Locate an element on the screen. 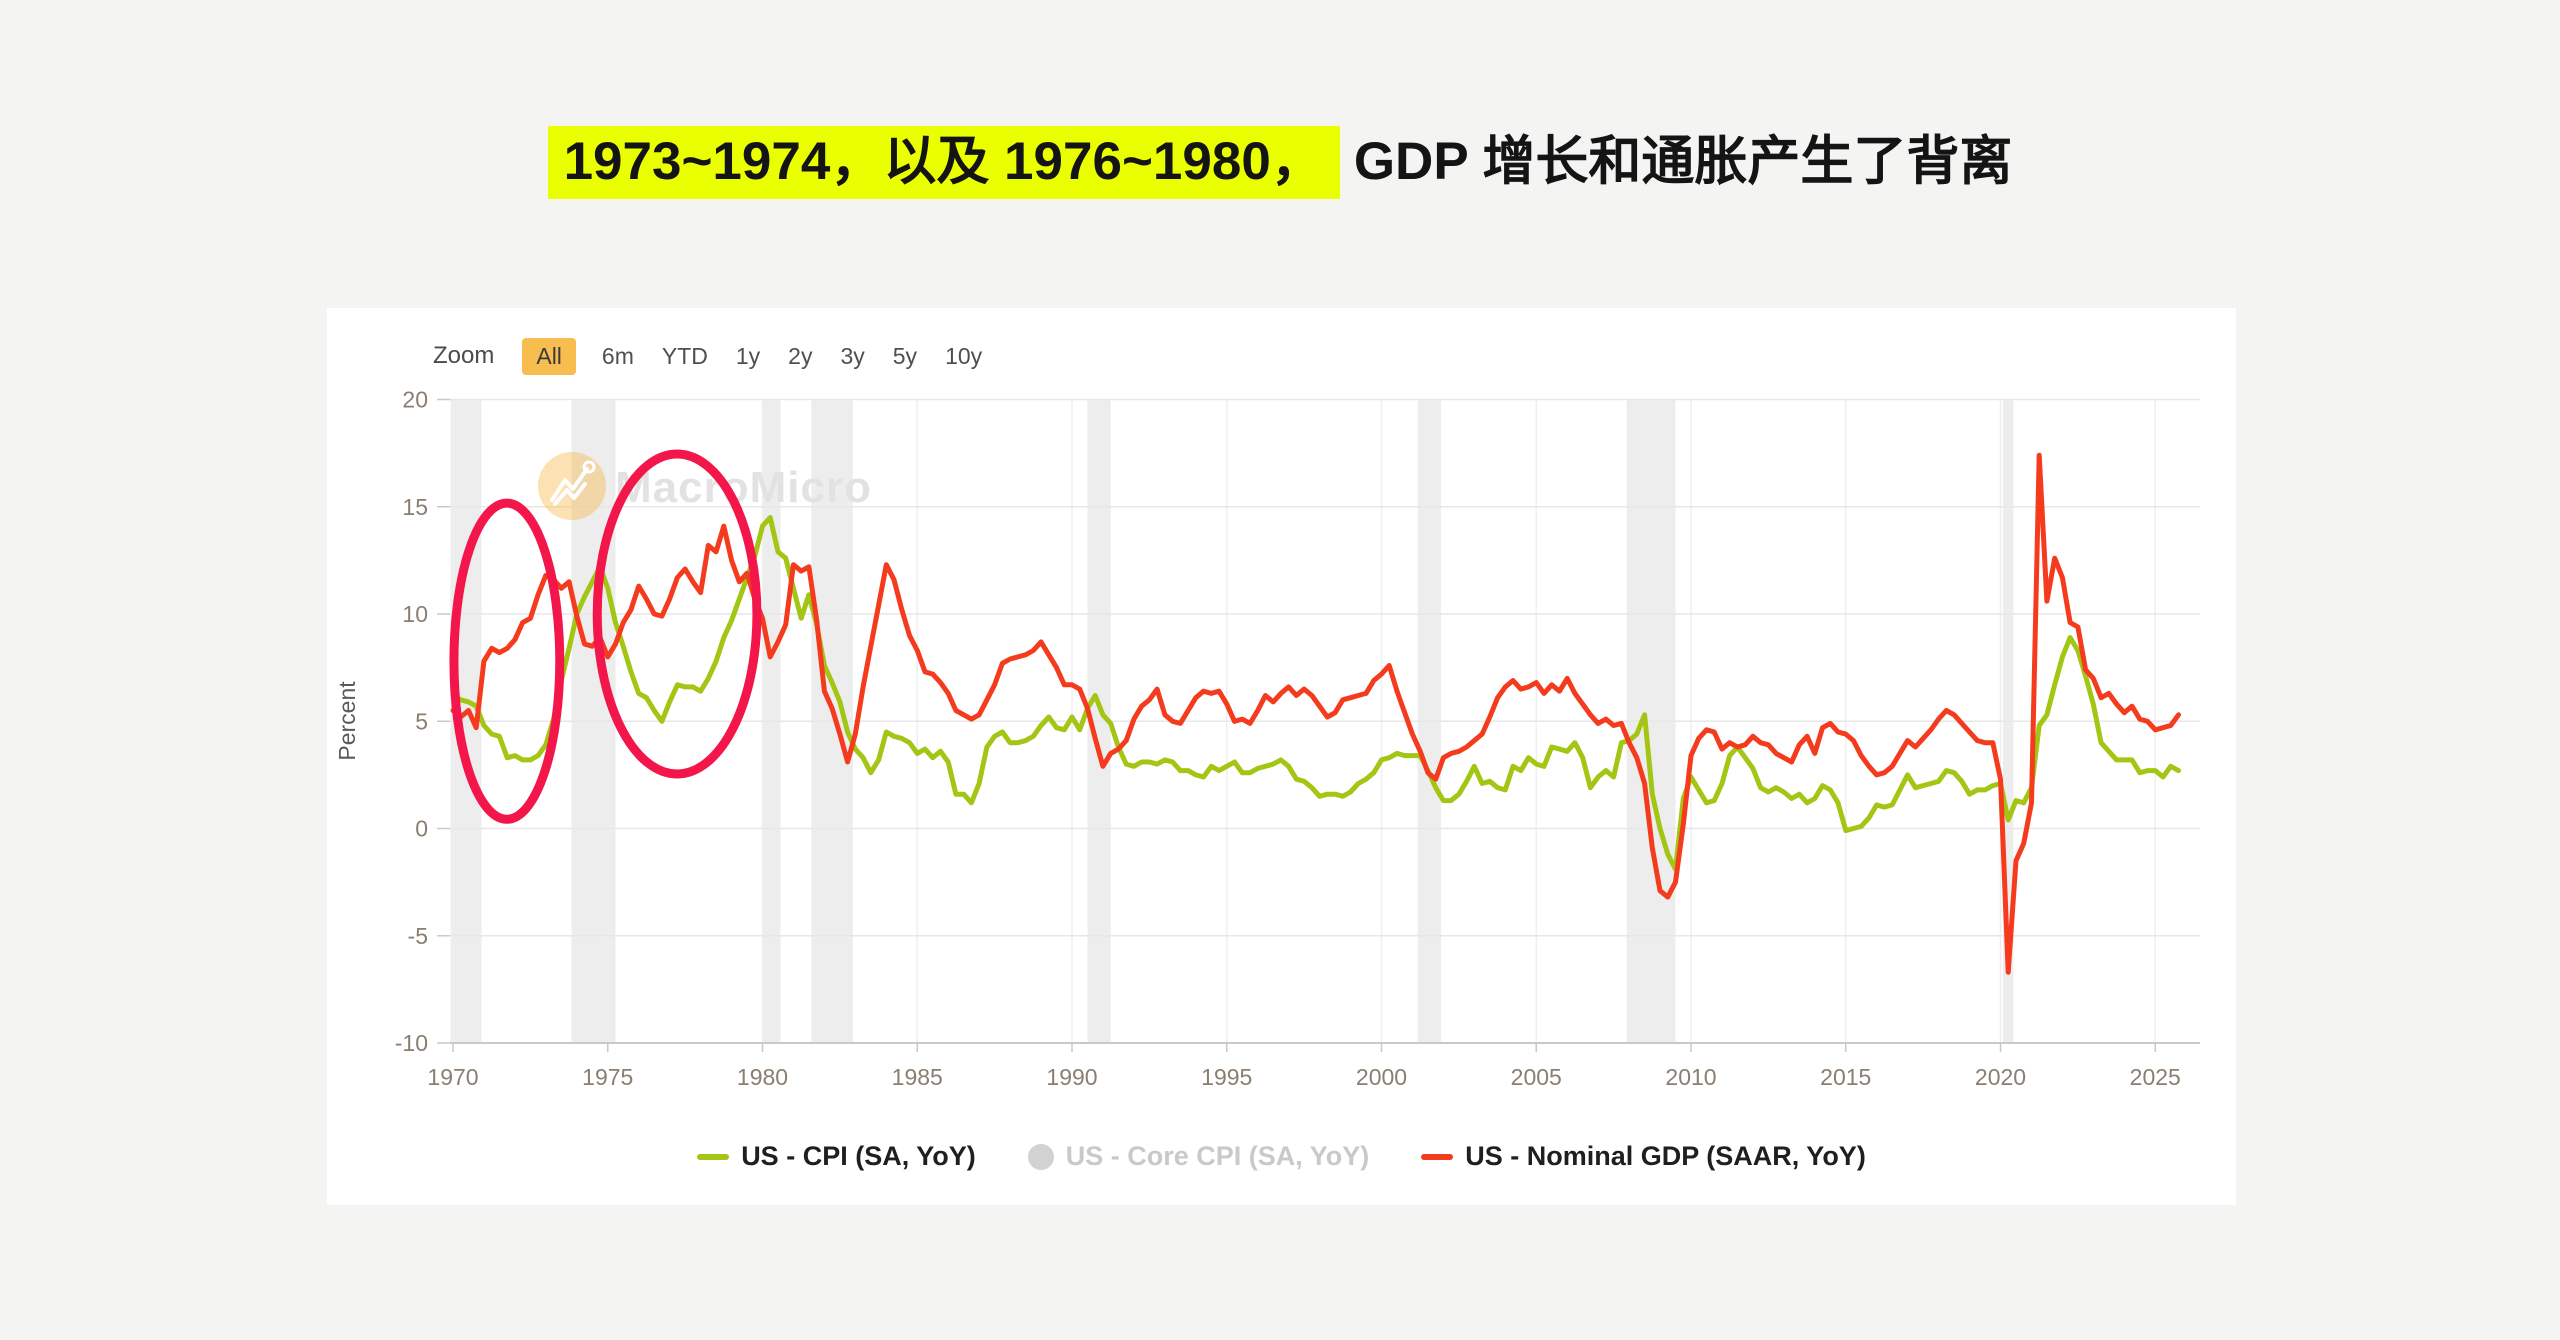  svg-text: 1980 is located at coordinates (762, 1077).